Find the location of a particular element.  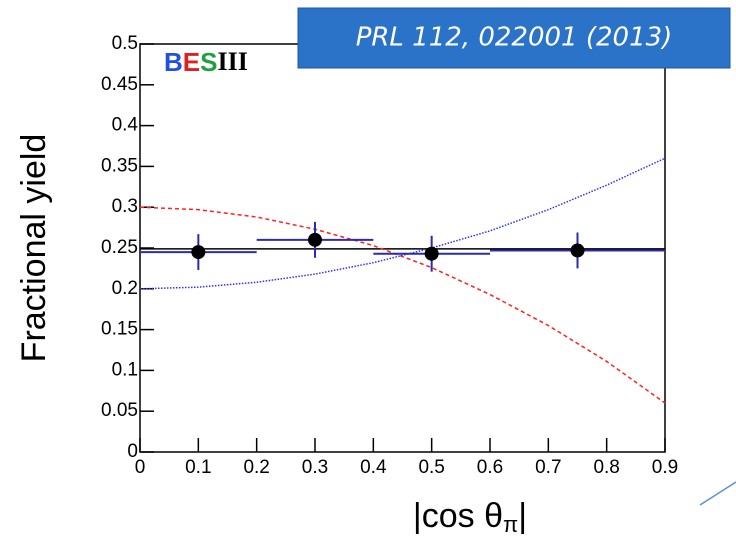

logo-b: B is located at coordinates (173, 62).